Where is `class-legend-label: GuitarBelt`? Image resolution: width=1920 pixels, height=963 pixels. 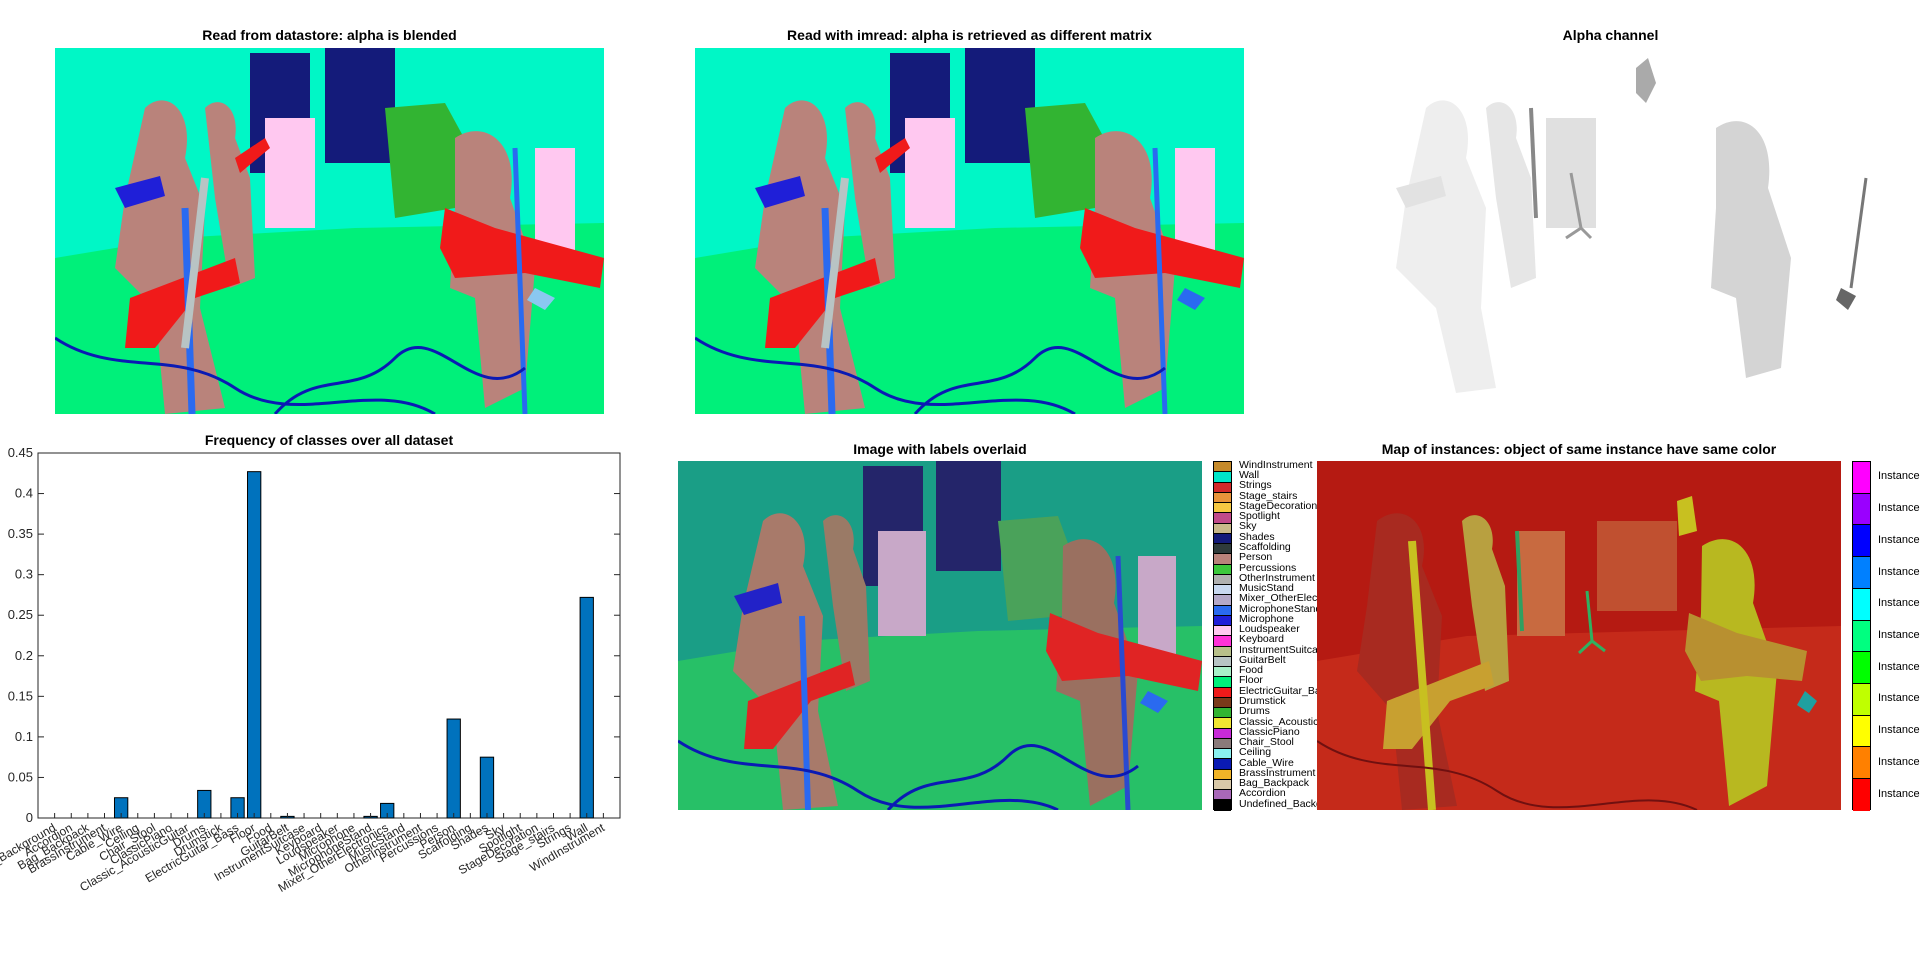 class-legend-label: GuitarBelt is located at coordinates (1262, 659).